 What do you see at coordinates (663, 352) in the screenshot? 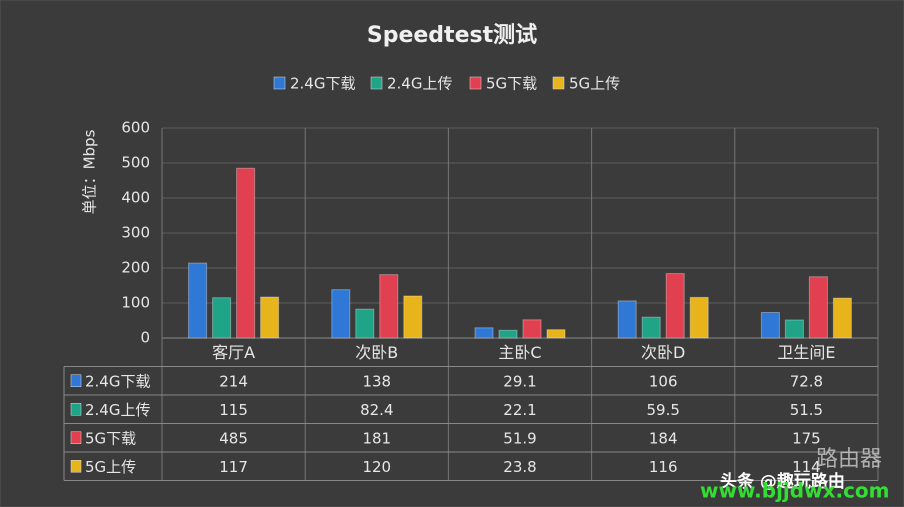
I see `x-tick-label: 次卧D` at bounding box center [663, 352].